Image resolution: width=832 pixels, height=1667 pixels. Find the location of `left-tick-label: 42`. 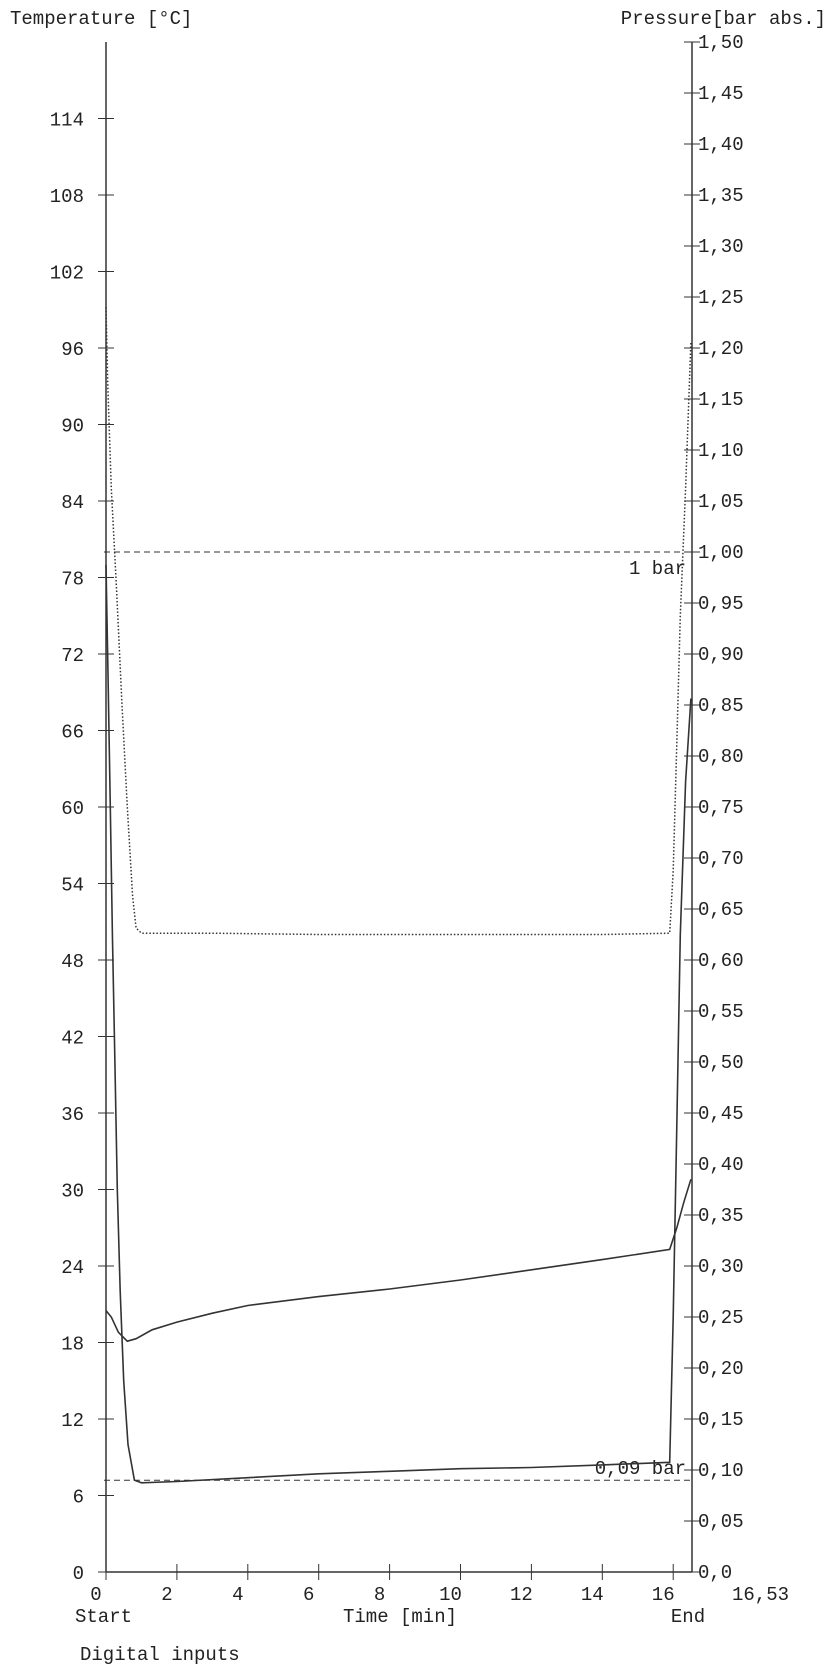

left-tick-label: 42 is located at coordinates (72, 1039).